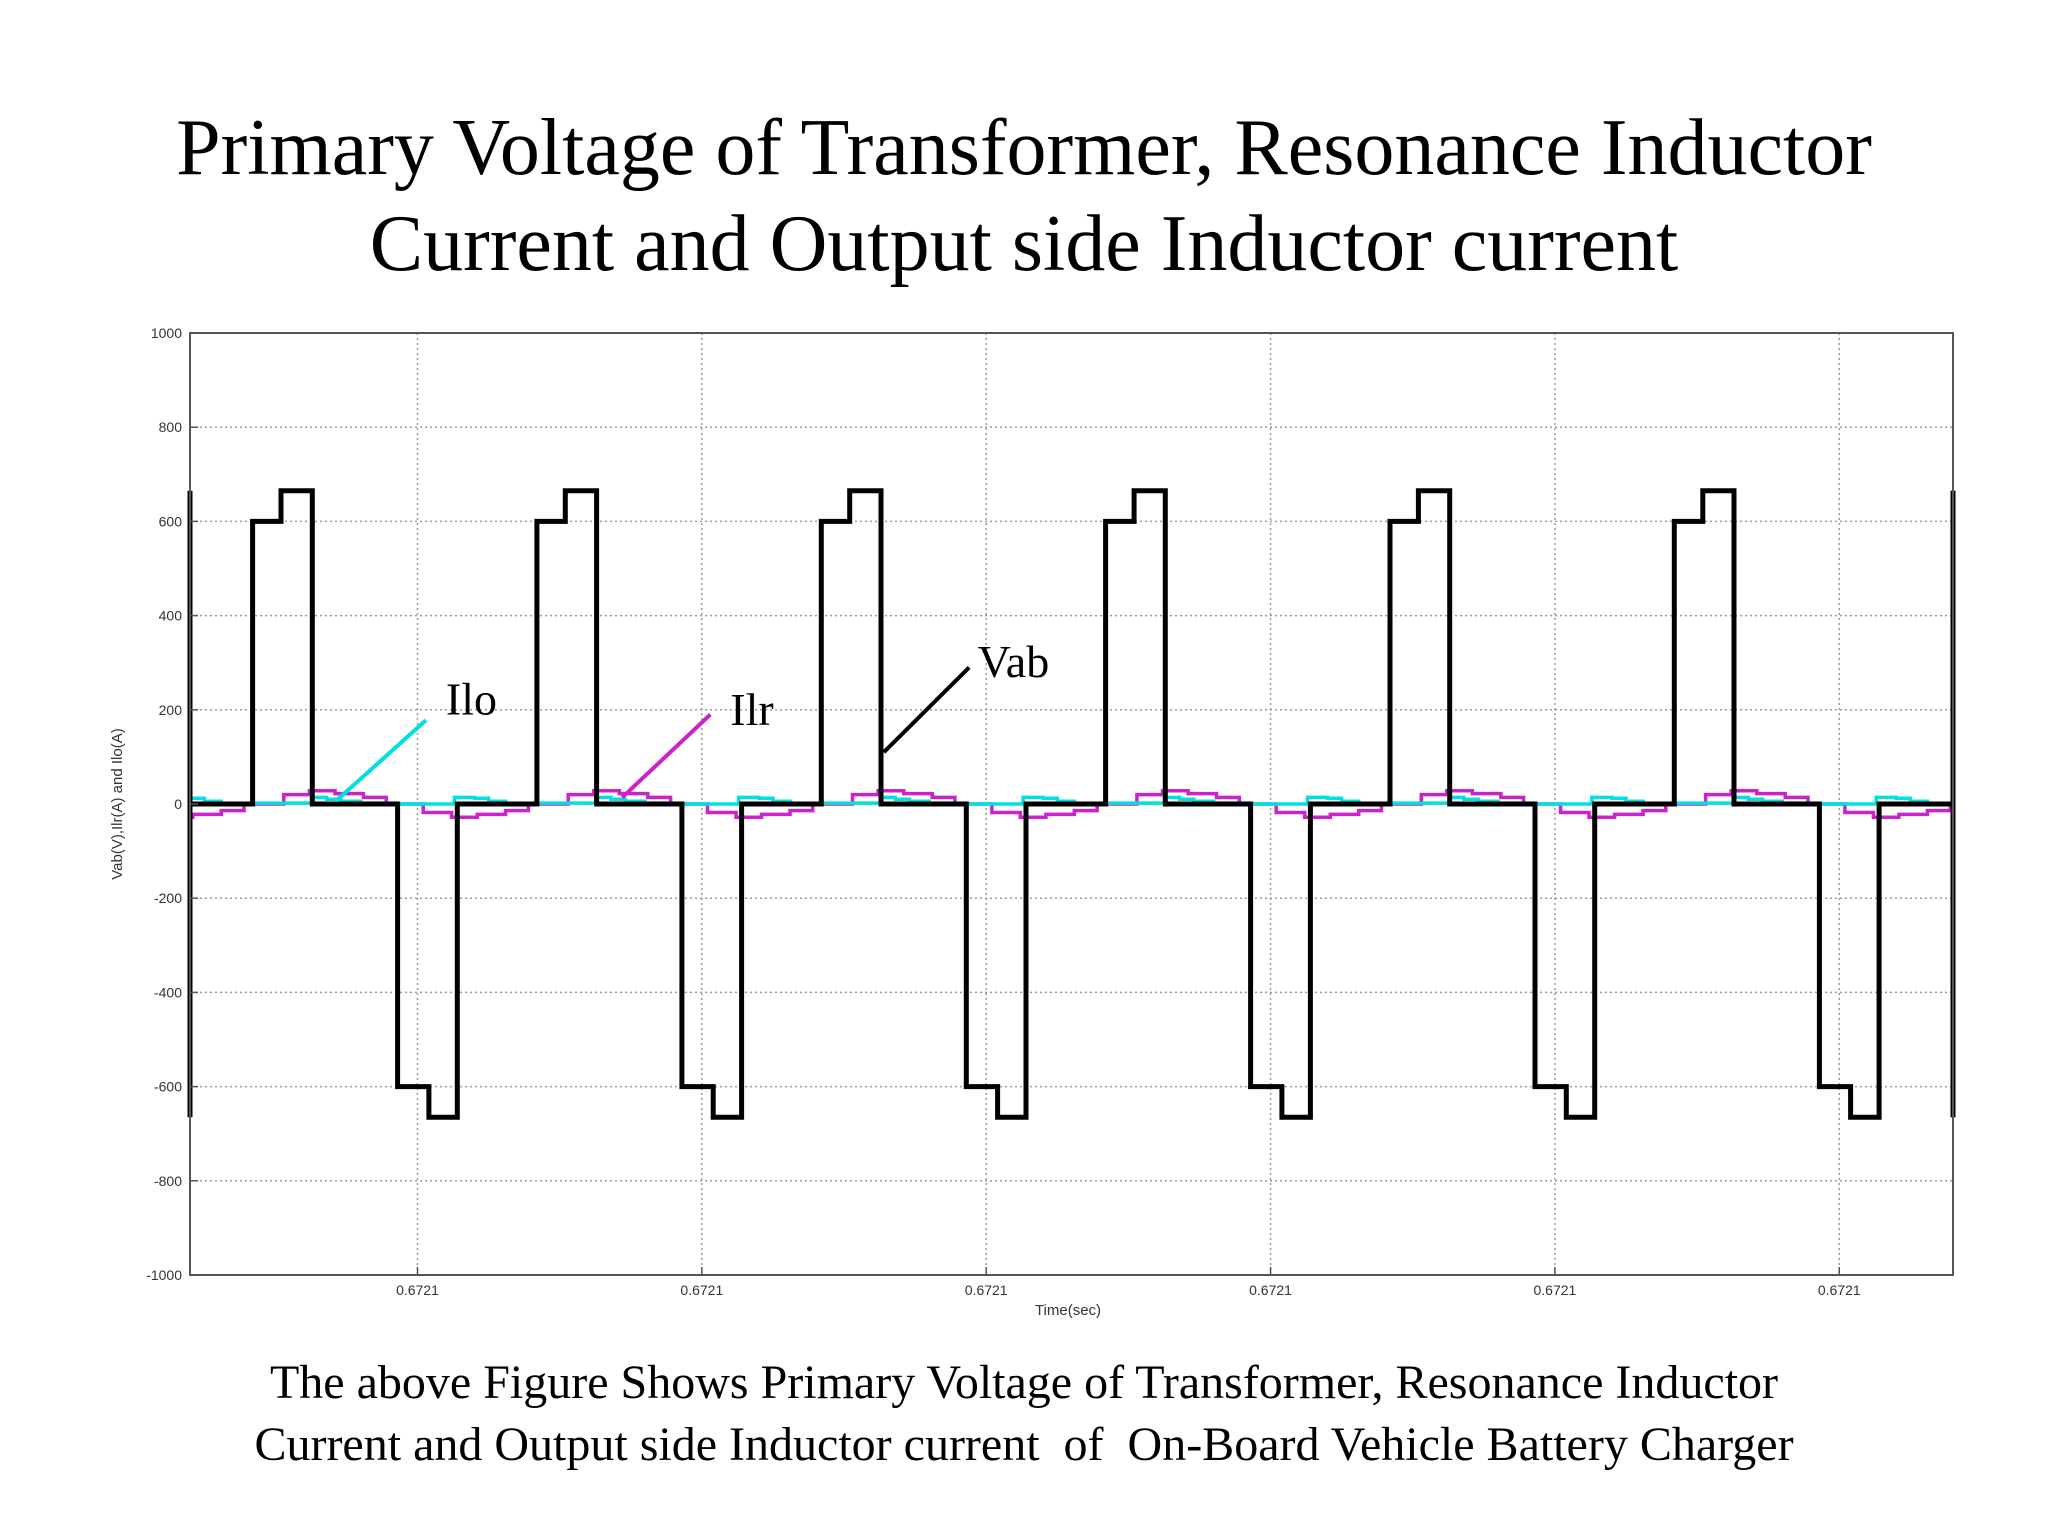 This screenshot has height=1536, width=2048. I want to click on annotation-label-ilo: Ilo, so click(471, 699).